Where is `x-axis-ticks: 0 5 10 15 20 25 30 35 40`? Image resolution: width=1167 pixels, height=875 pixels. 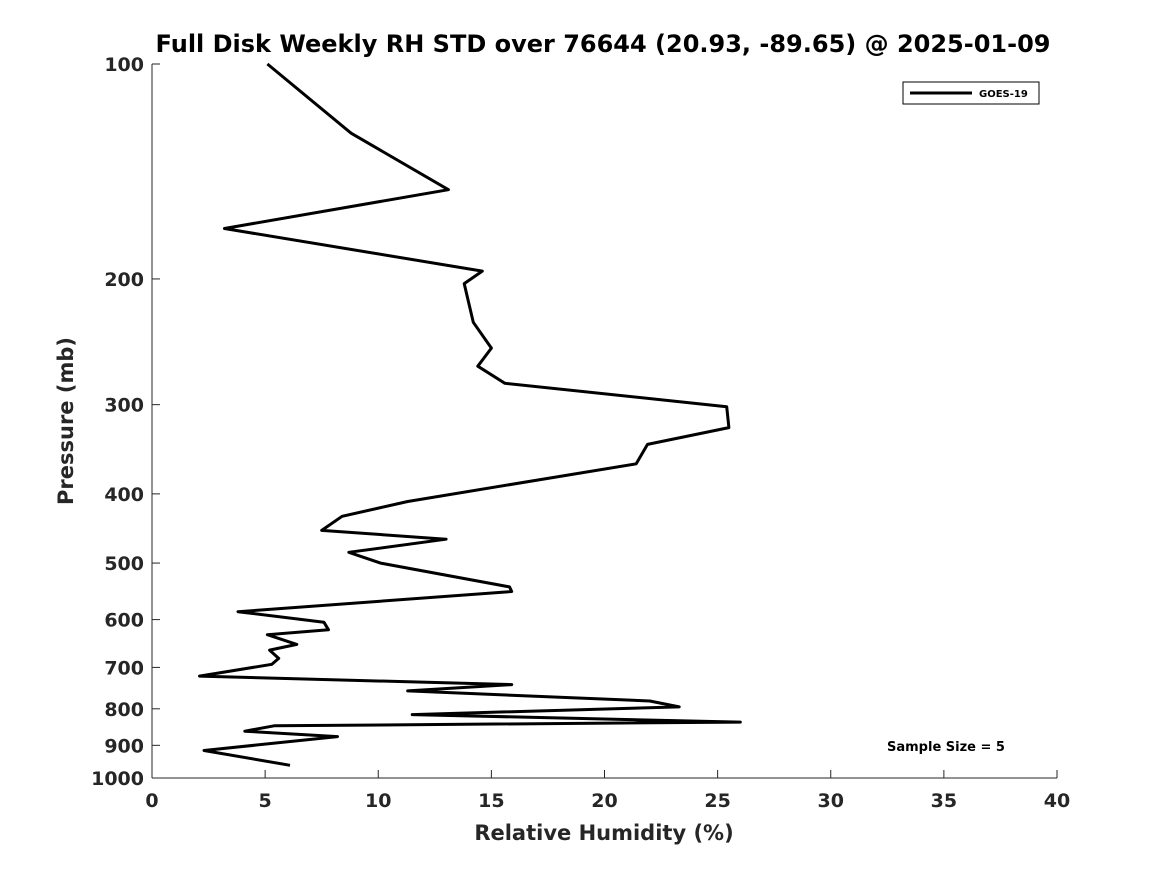 x-axis-ticks: 0 5 10 15 20 25 30 35 40 is located at coordinates (607, 791).